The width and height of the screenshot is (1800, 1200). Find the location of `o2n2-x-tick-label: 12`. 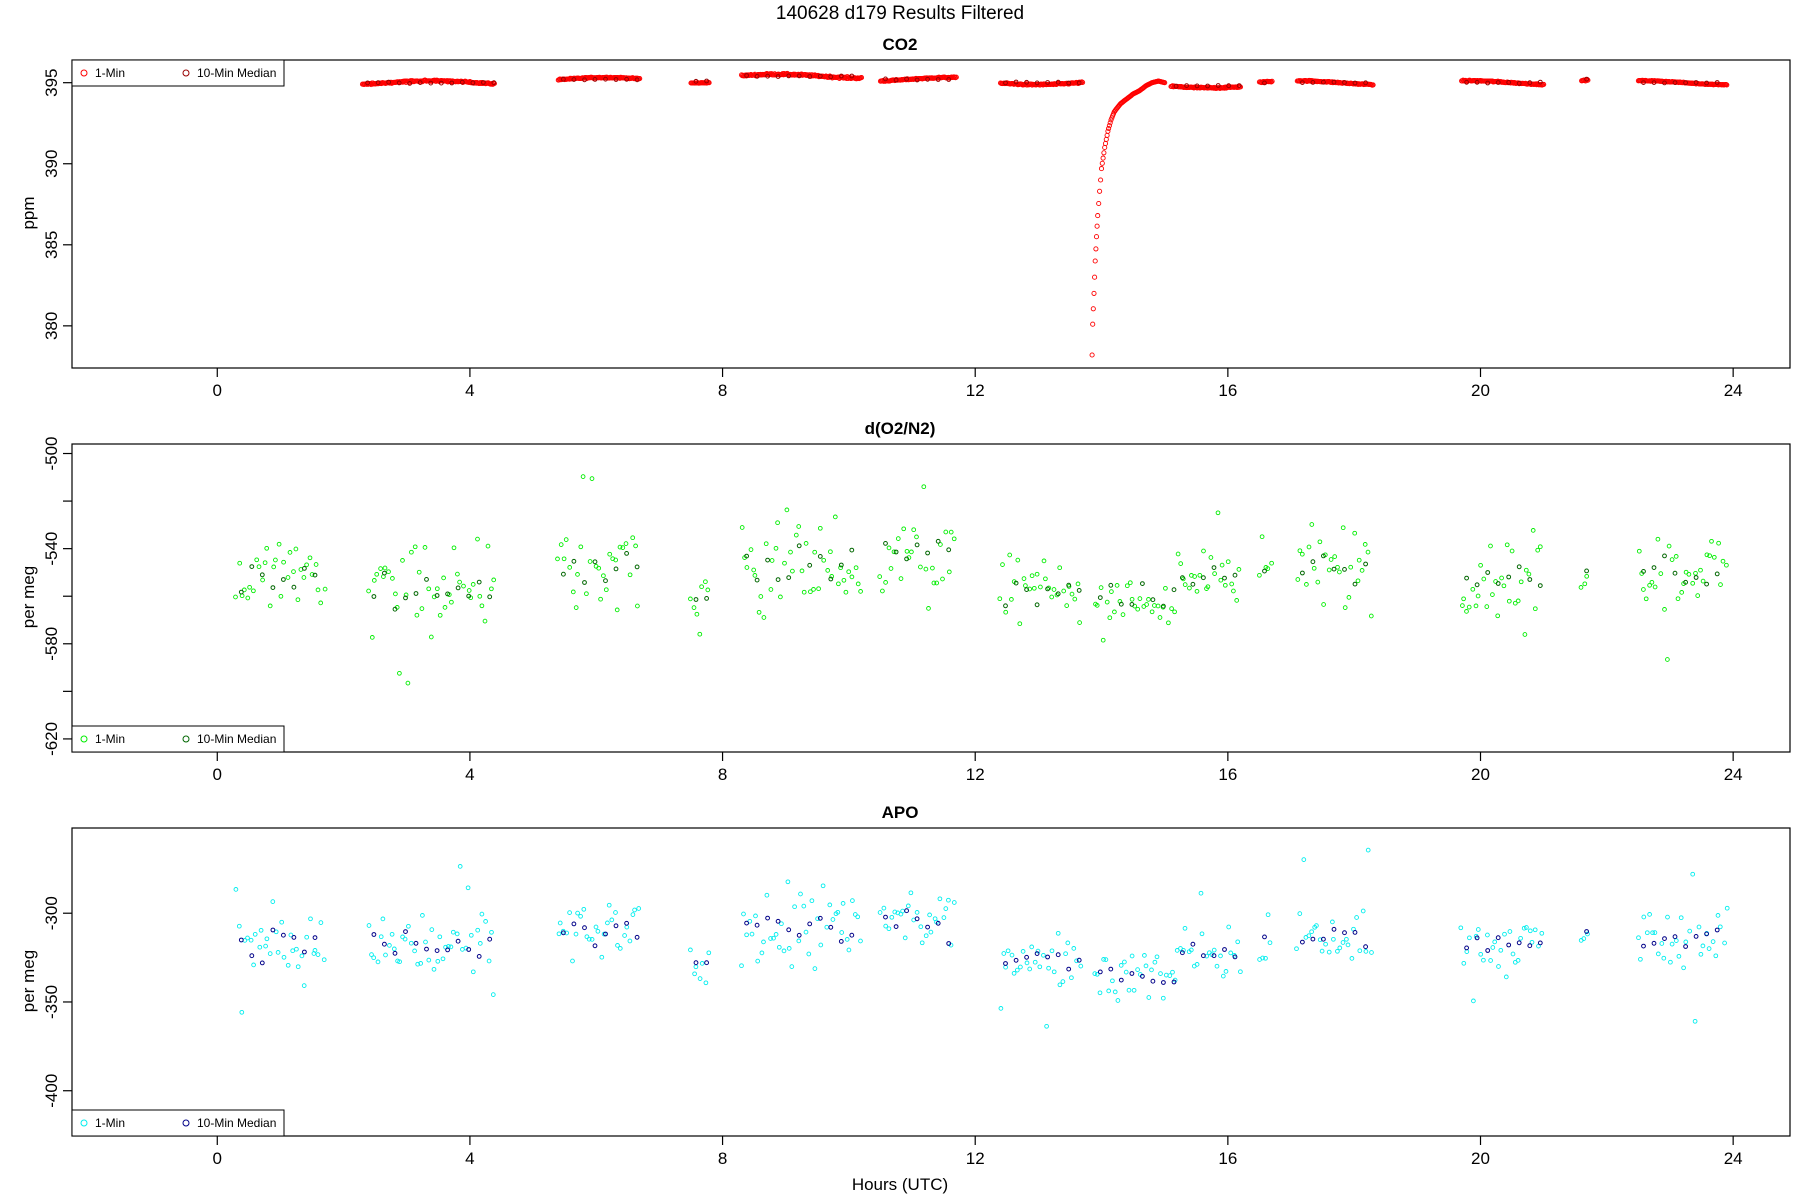

o2n2-x-tick-label: 12 is located at coordinates (975, 774).